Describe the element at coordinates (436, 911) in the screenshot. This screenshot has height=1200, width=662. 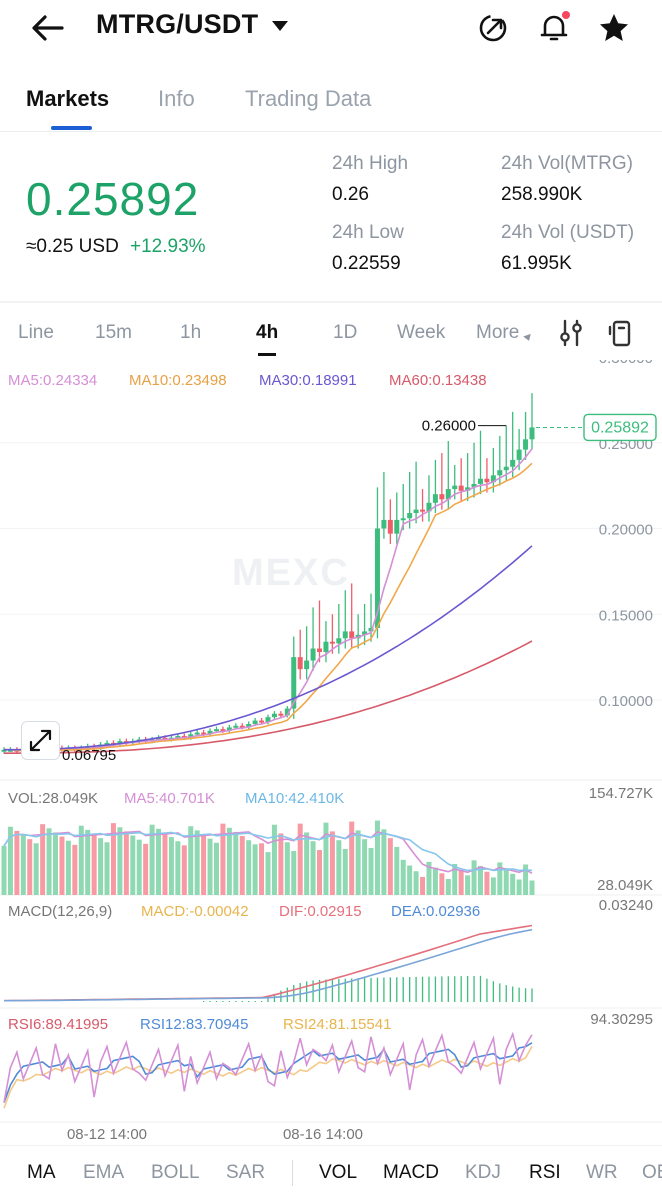
I see `dea-value: DEA:0.02936` at that location.